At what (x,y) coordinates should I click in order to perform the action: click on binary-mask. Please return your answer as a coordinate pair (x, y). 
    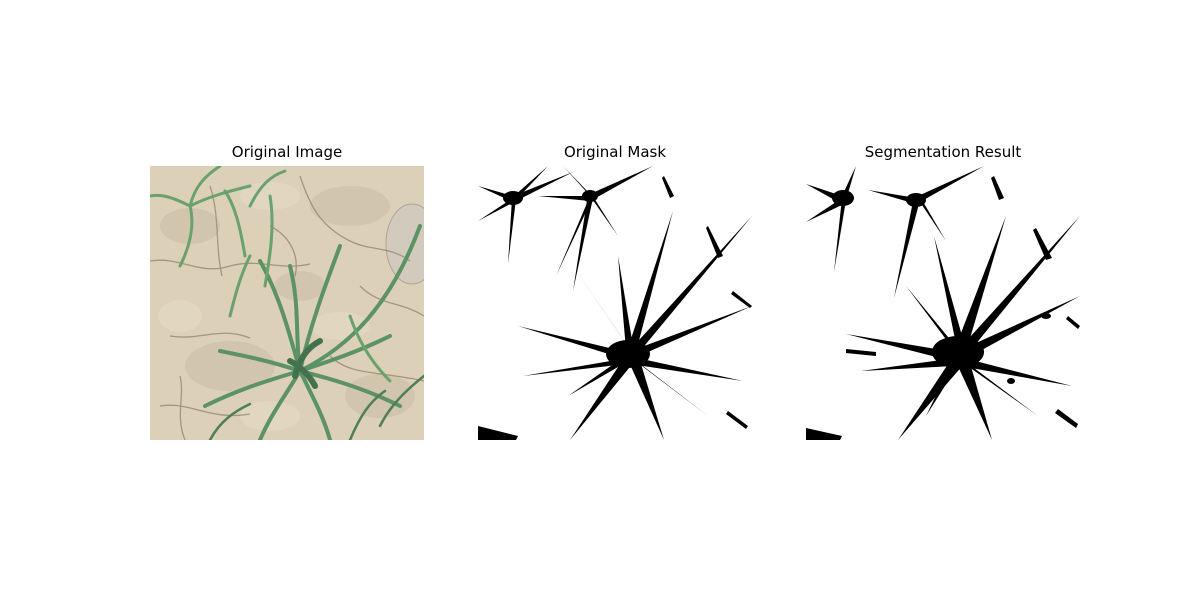
    Looking at the image, I should click on (615, 303).